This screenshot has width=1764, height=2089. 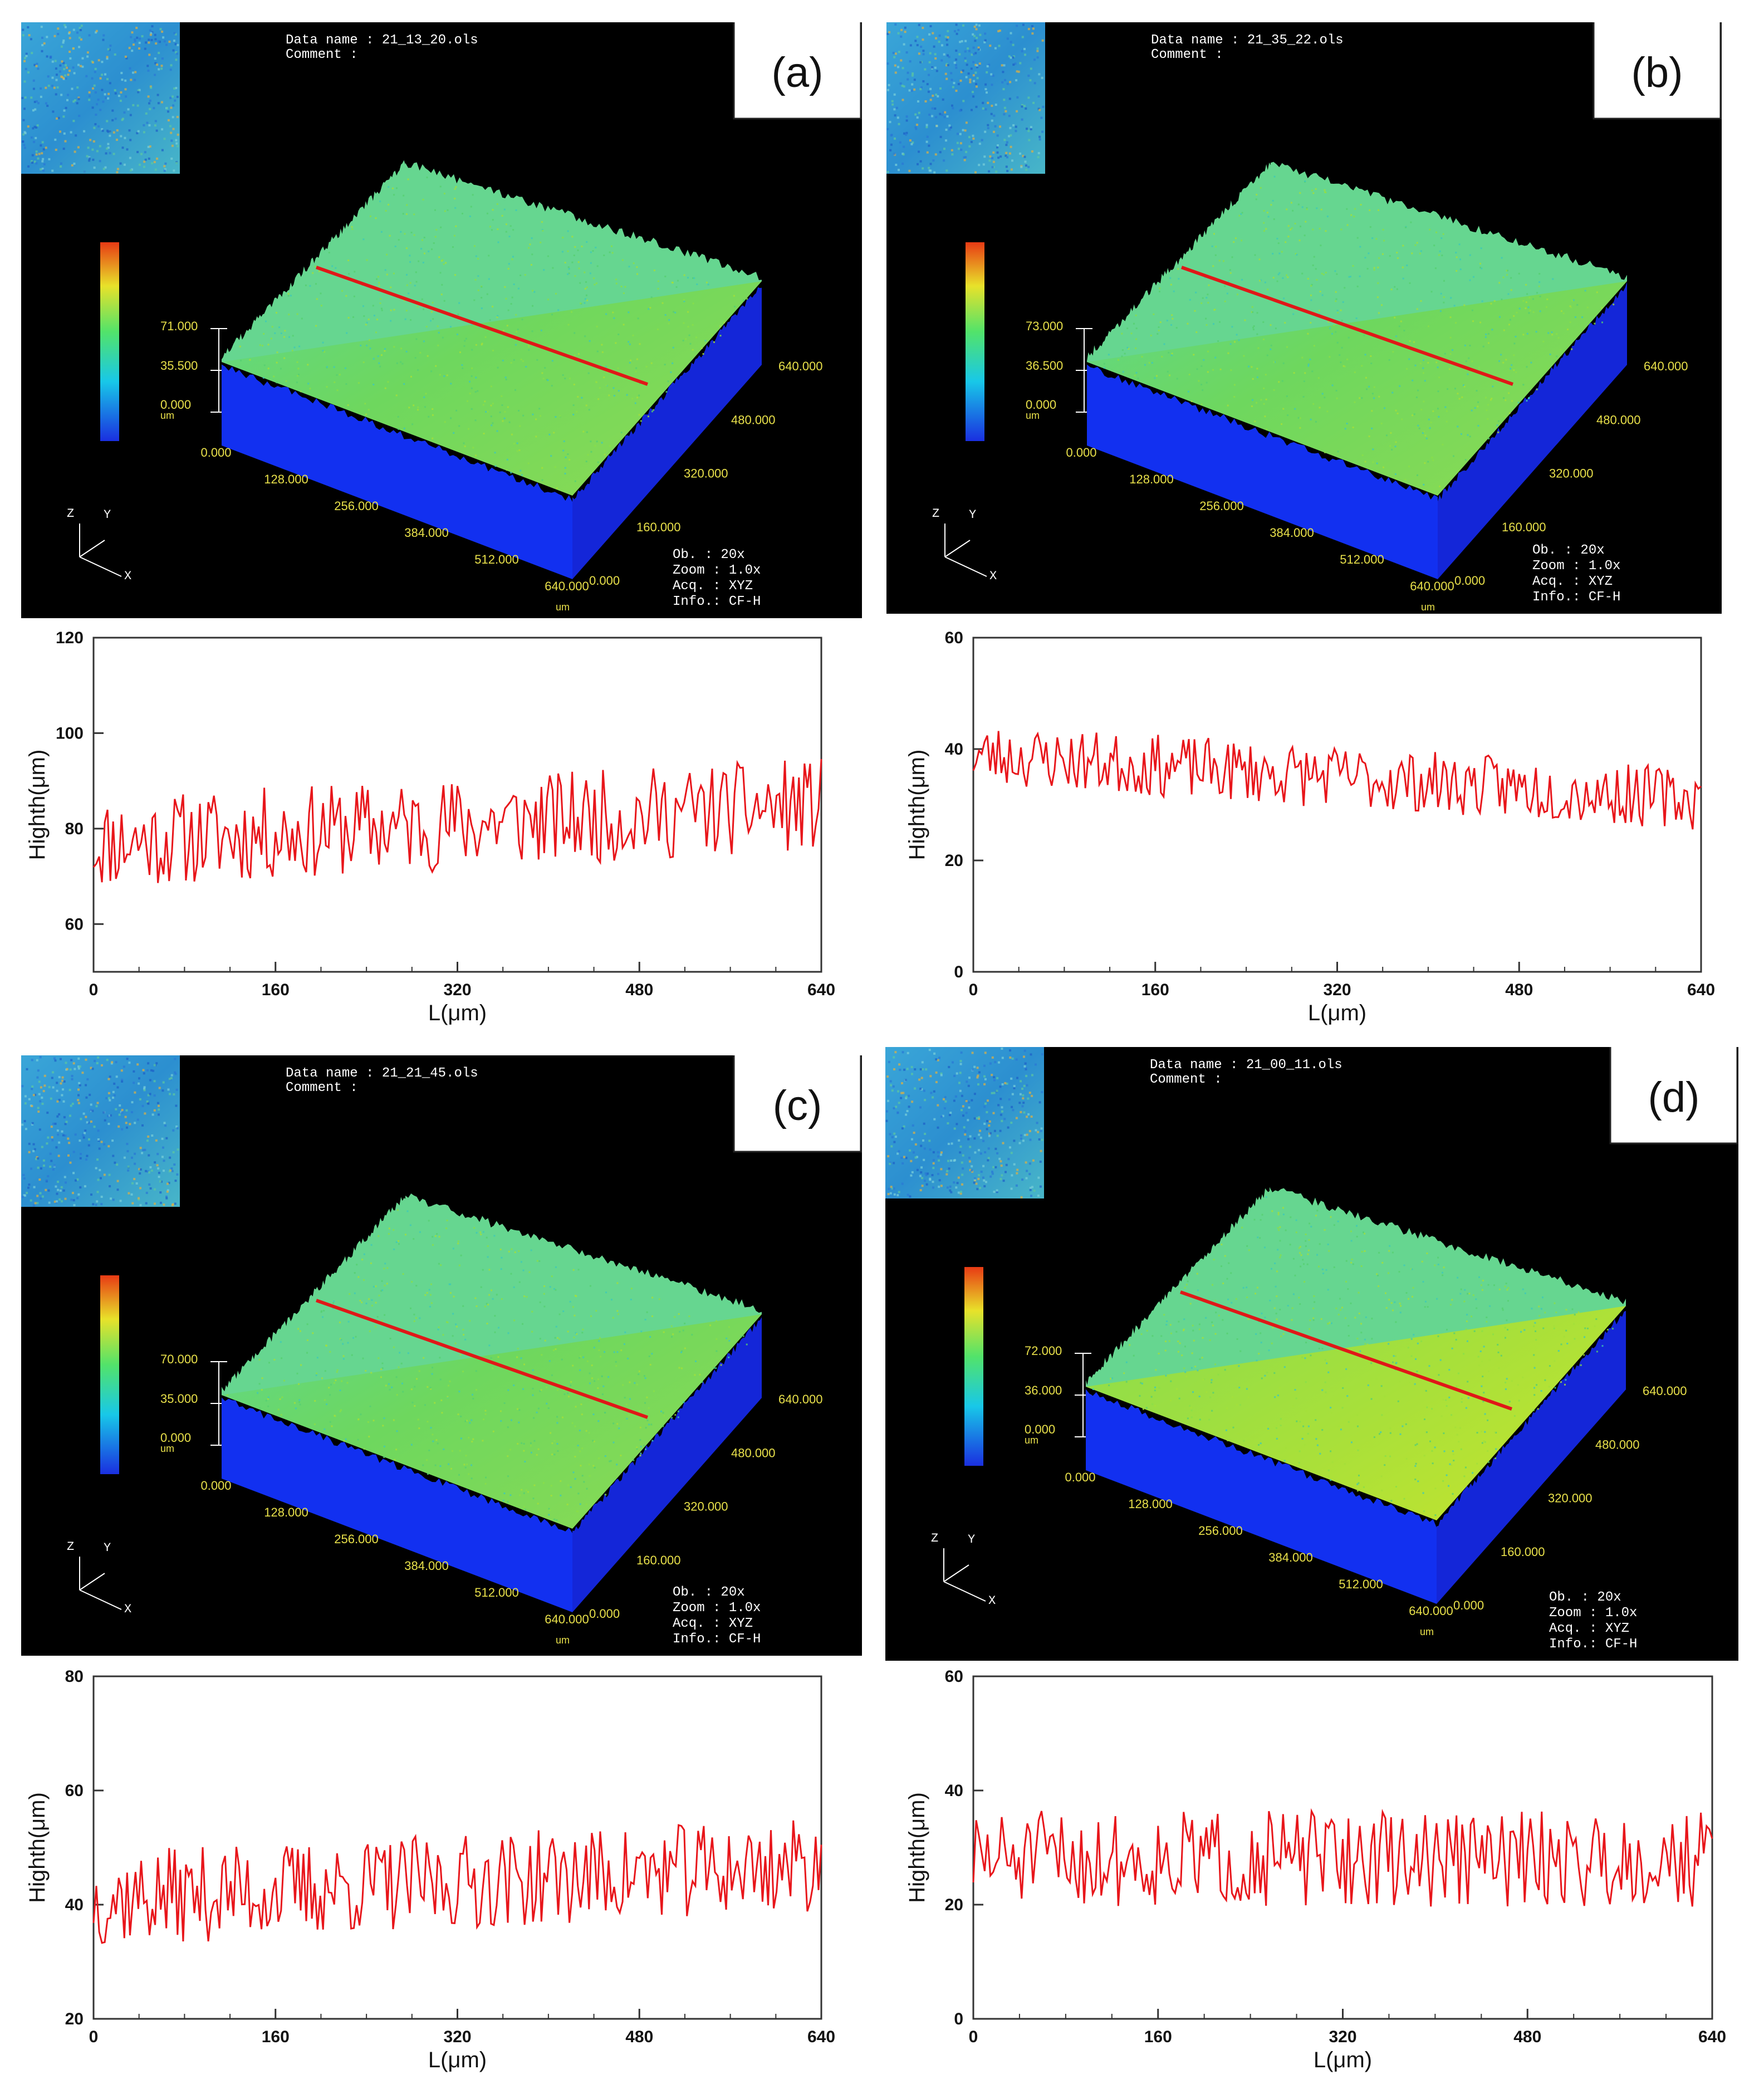 What do you see at coordinates (975, 342) in the screenshot?
I see `colorbar` at bounding box center [975, 342].